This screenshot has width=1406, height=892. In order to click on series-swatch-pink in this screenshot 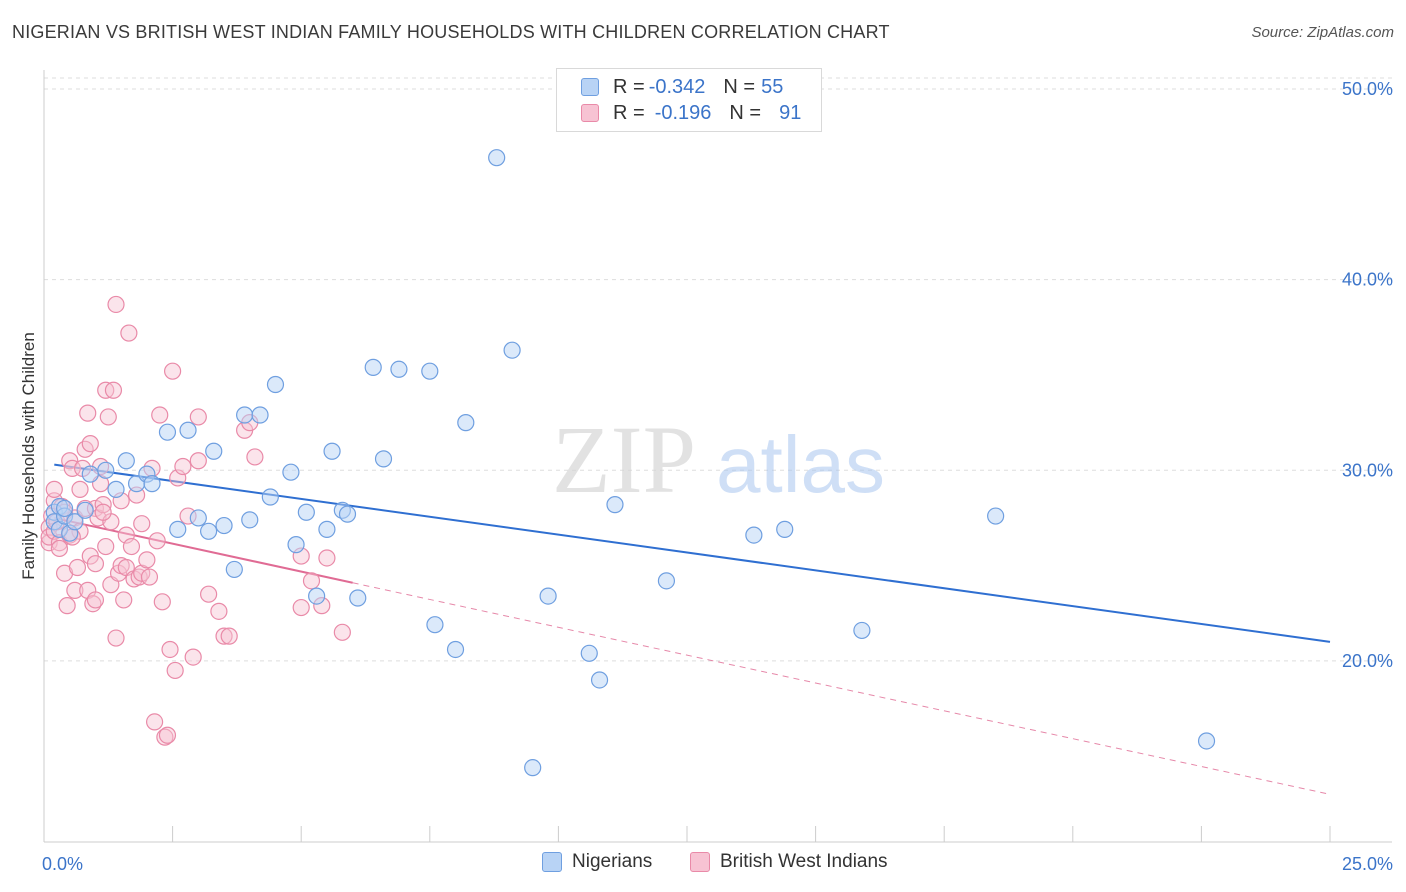, I will do `click(700, 862)`.